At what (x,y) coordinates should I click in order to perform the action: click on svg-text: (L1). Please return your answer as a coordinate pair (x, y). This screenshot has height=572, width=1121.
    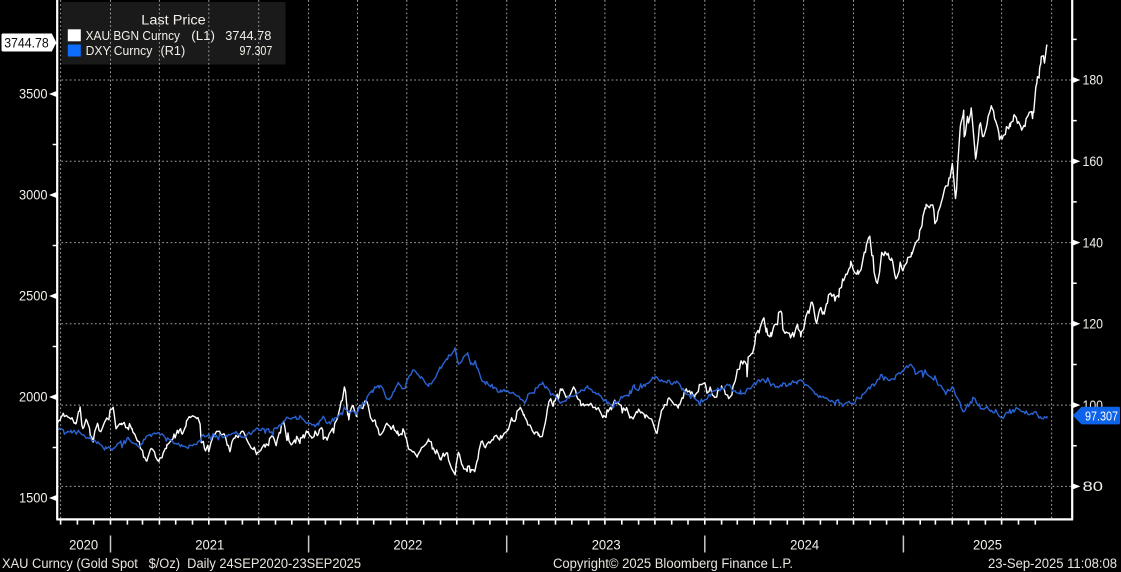
    Looking at the image, I should click on (203, 35).